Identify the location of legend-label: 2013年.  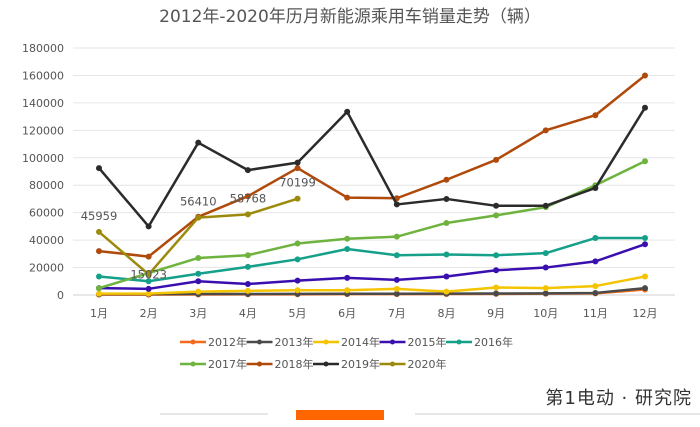
(294, 342).